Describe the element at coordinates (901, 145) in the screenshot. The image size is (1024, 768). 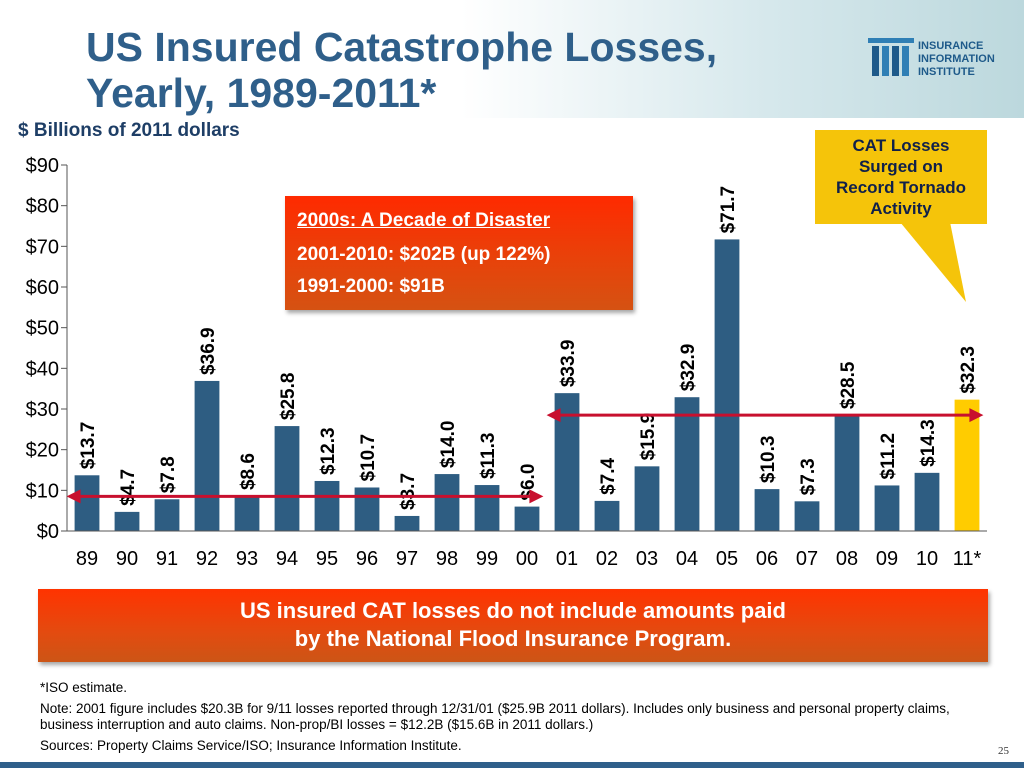
I see `callout-line-1: CAT Losses` at that location.